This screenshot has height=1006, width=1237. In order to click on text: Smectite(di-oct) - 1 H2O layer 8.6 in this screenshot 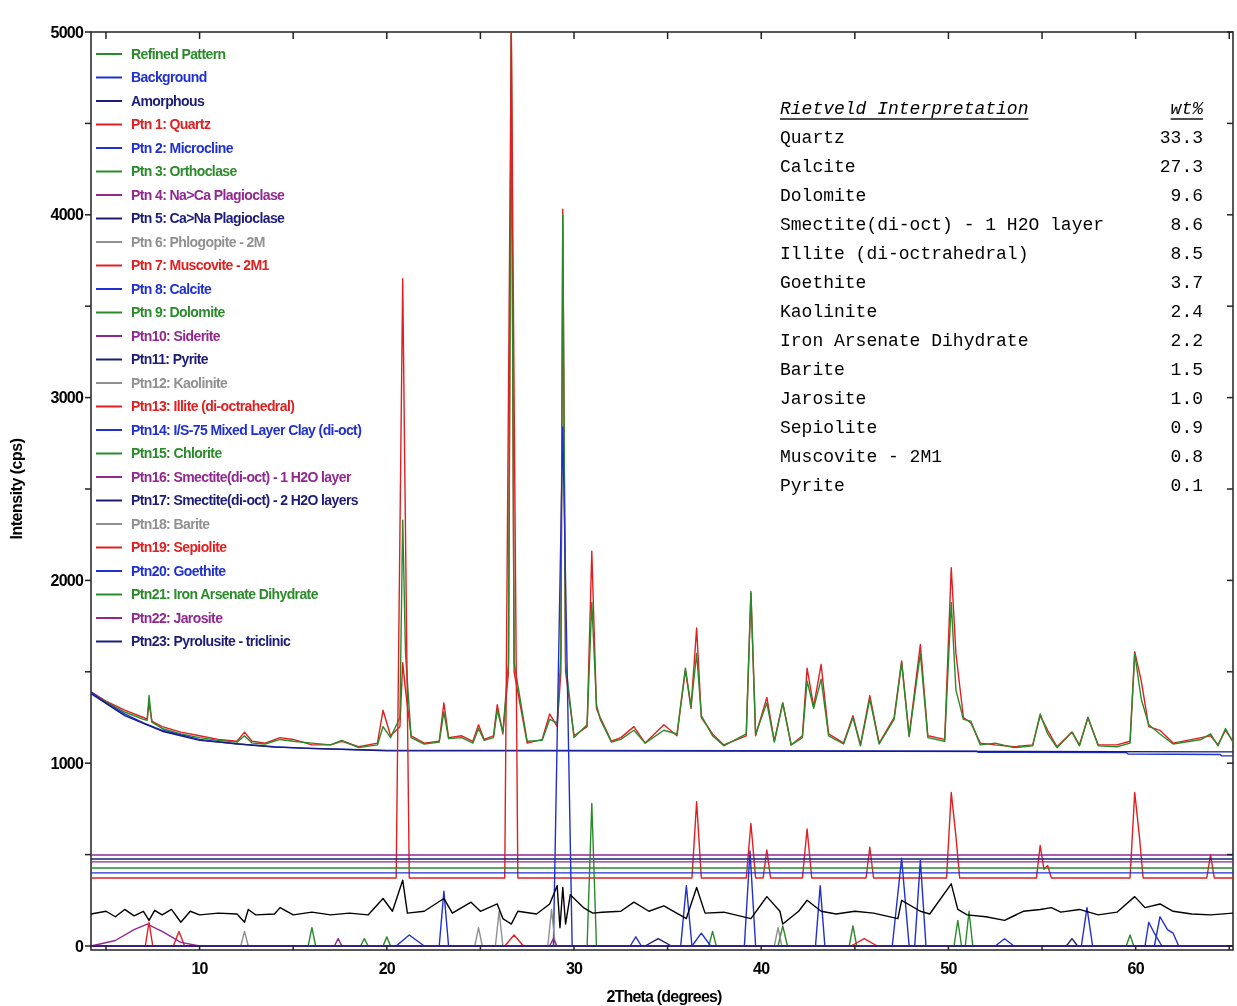, I will do `click(991, 225)`.